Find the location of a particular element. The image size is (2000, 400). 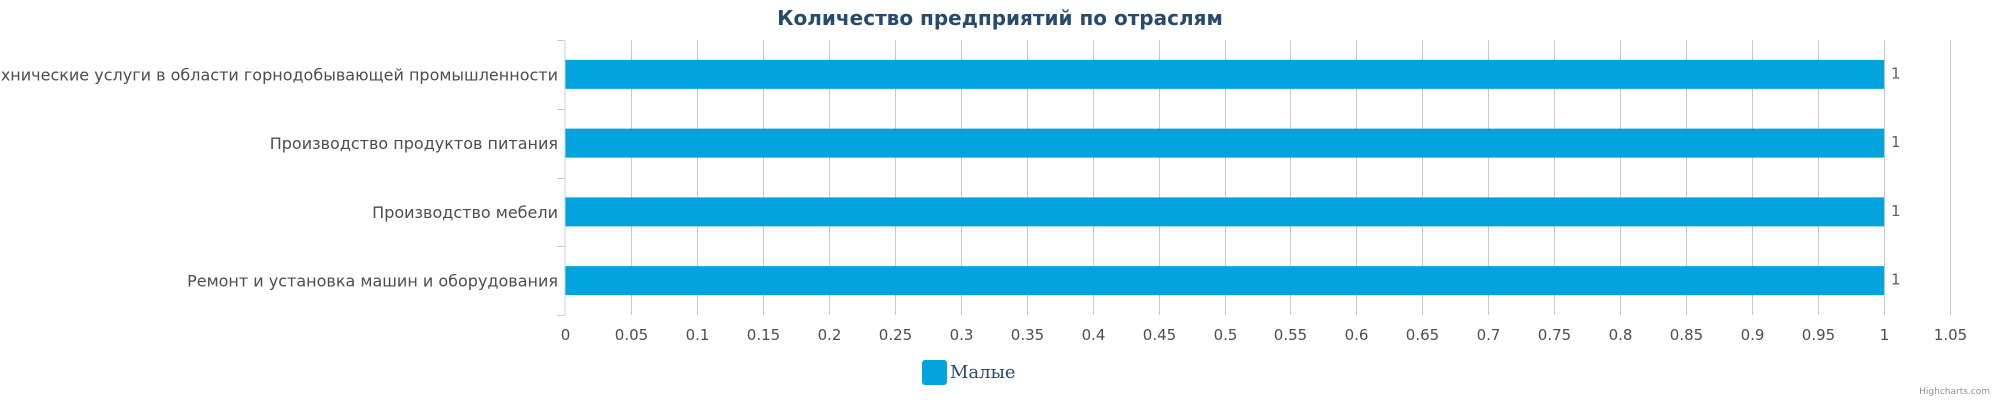

x-tick-label: 0.65 is located at coordinates (1422, 335).